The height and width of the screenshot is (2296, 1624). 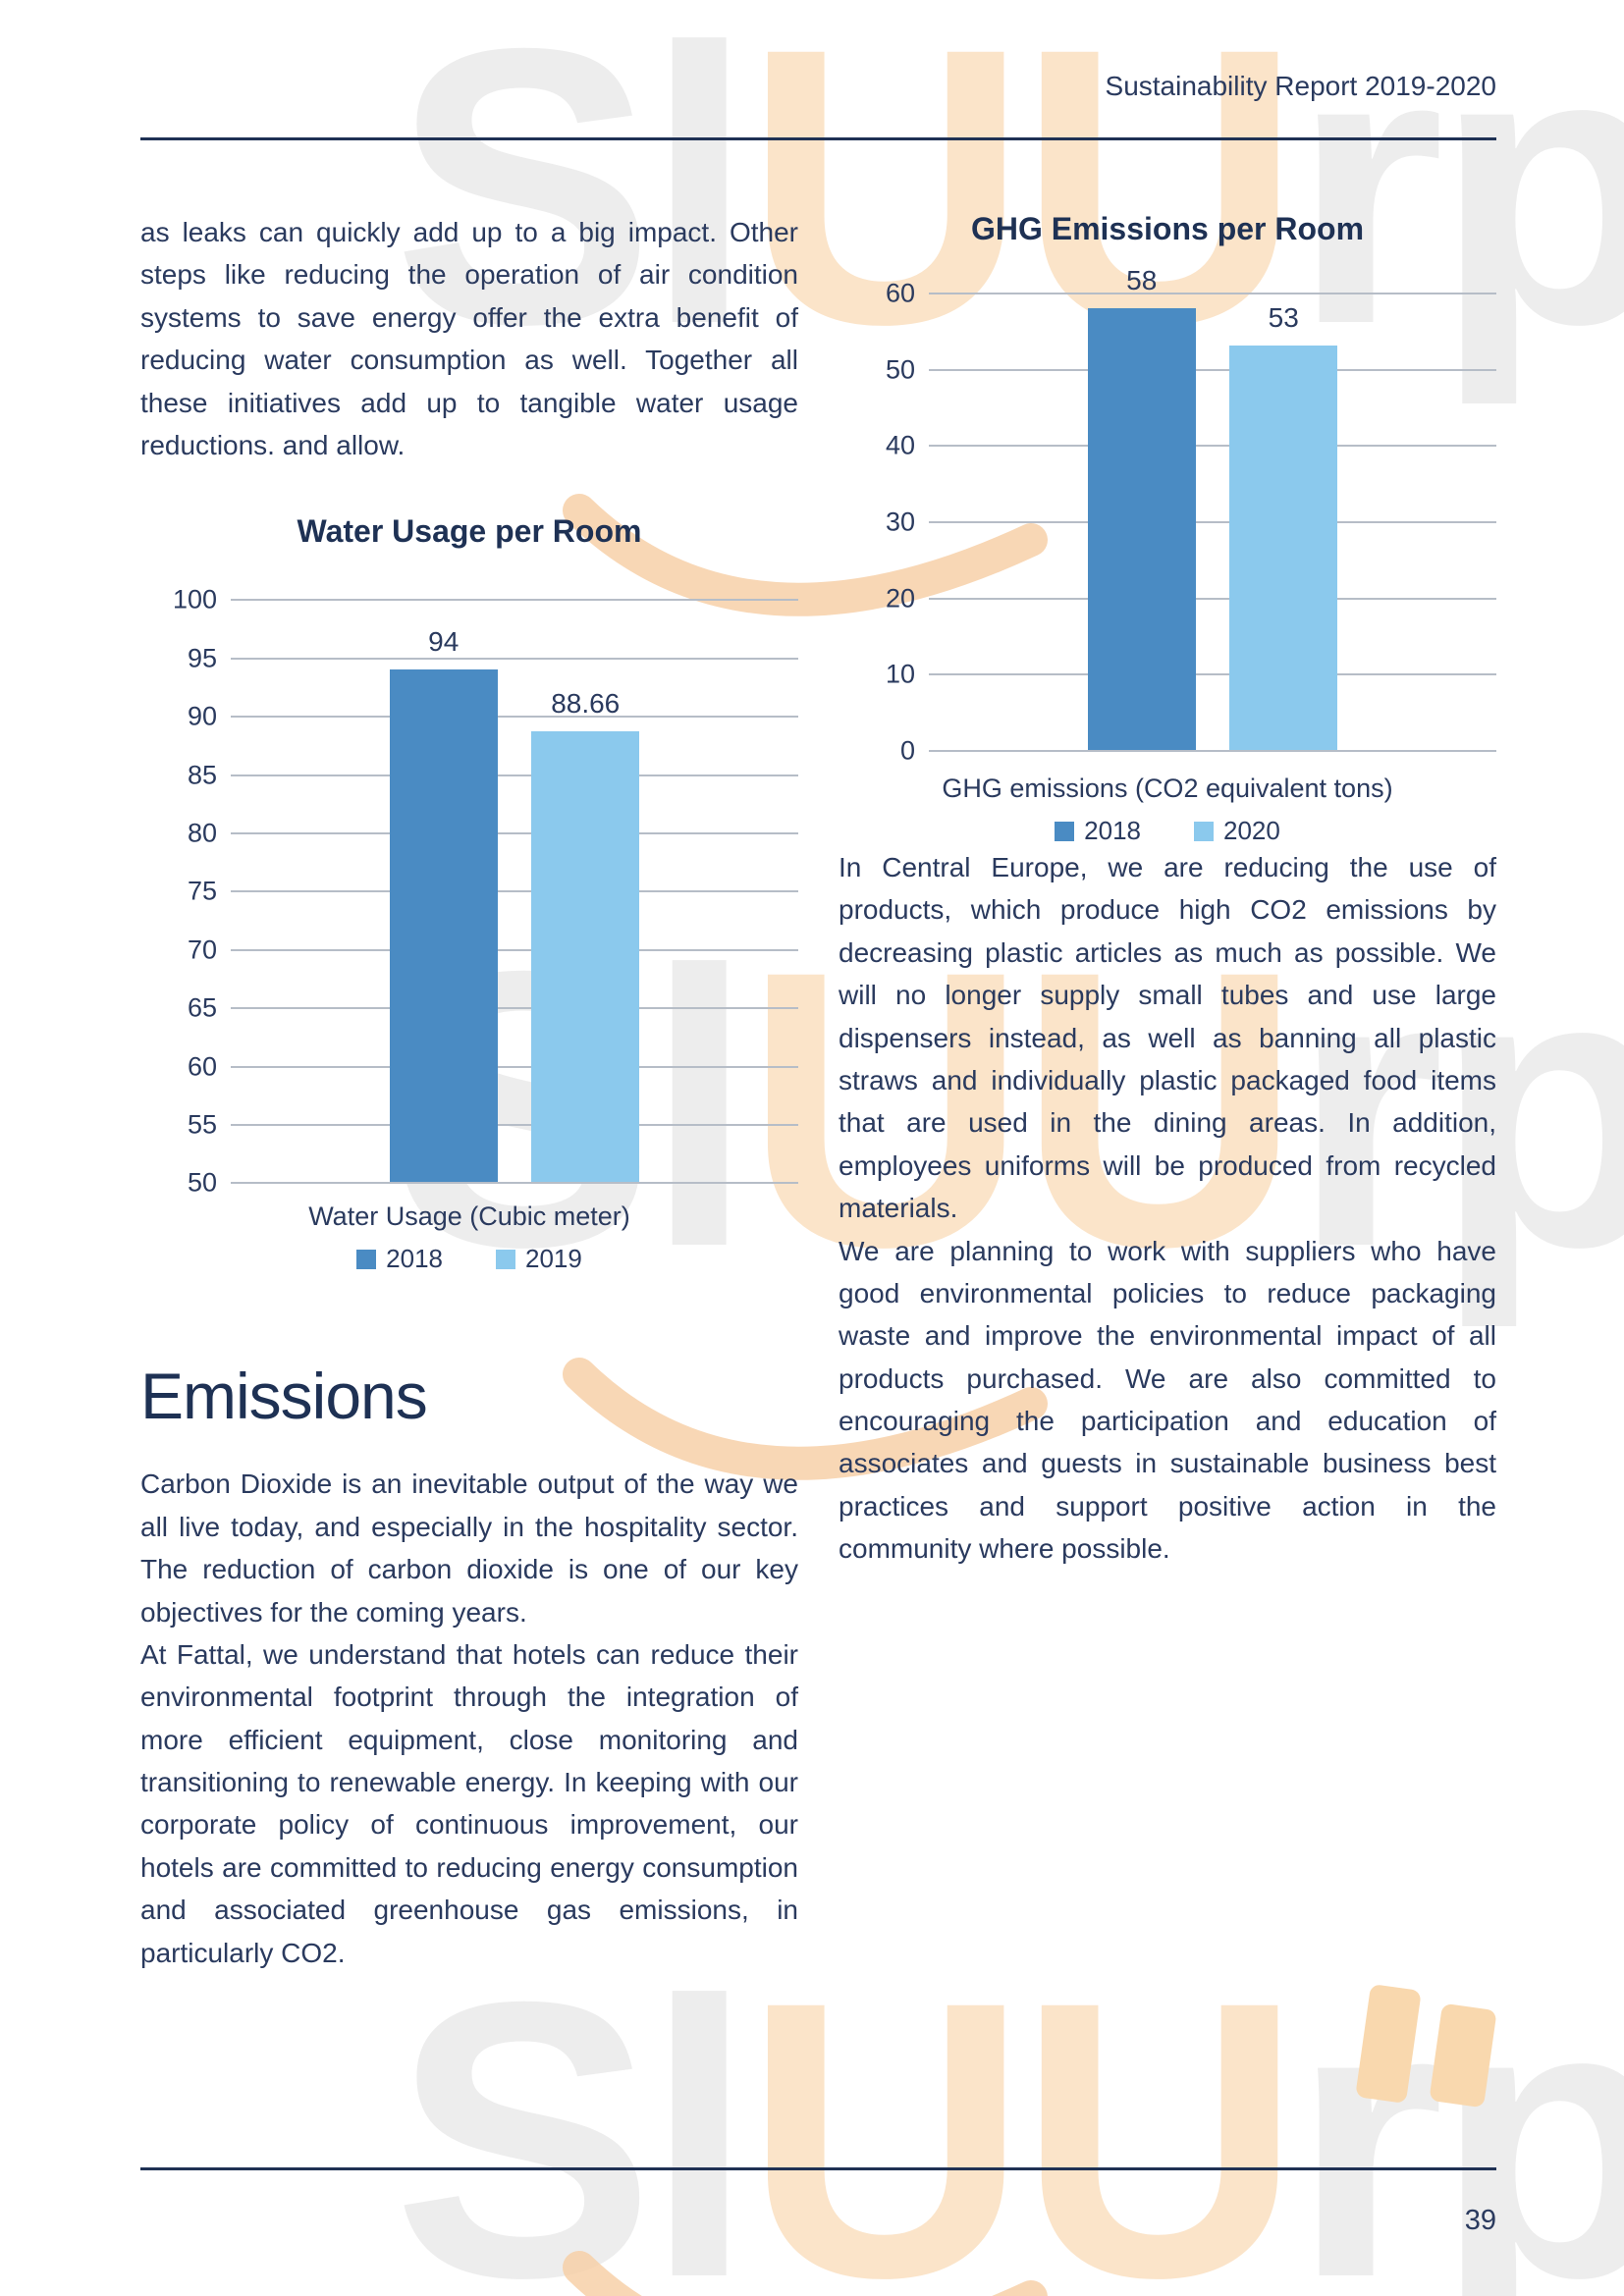 What do you see at coordinates (1167, 831) in the screenshot?
I see `ghg-chart-legend: 2018 2020` at bounding box center [1167, 831].